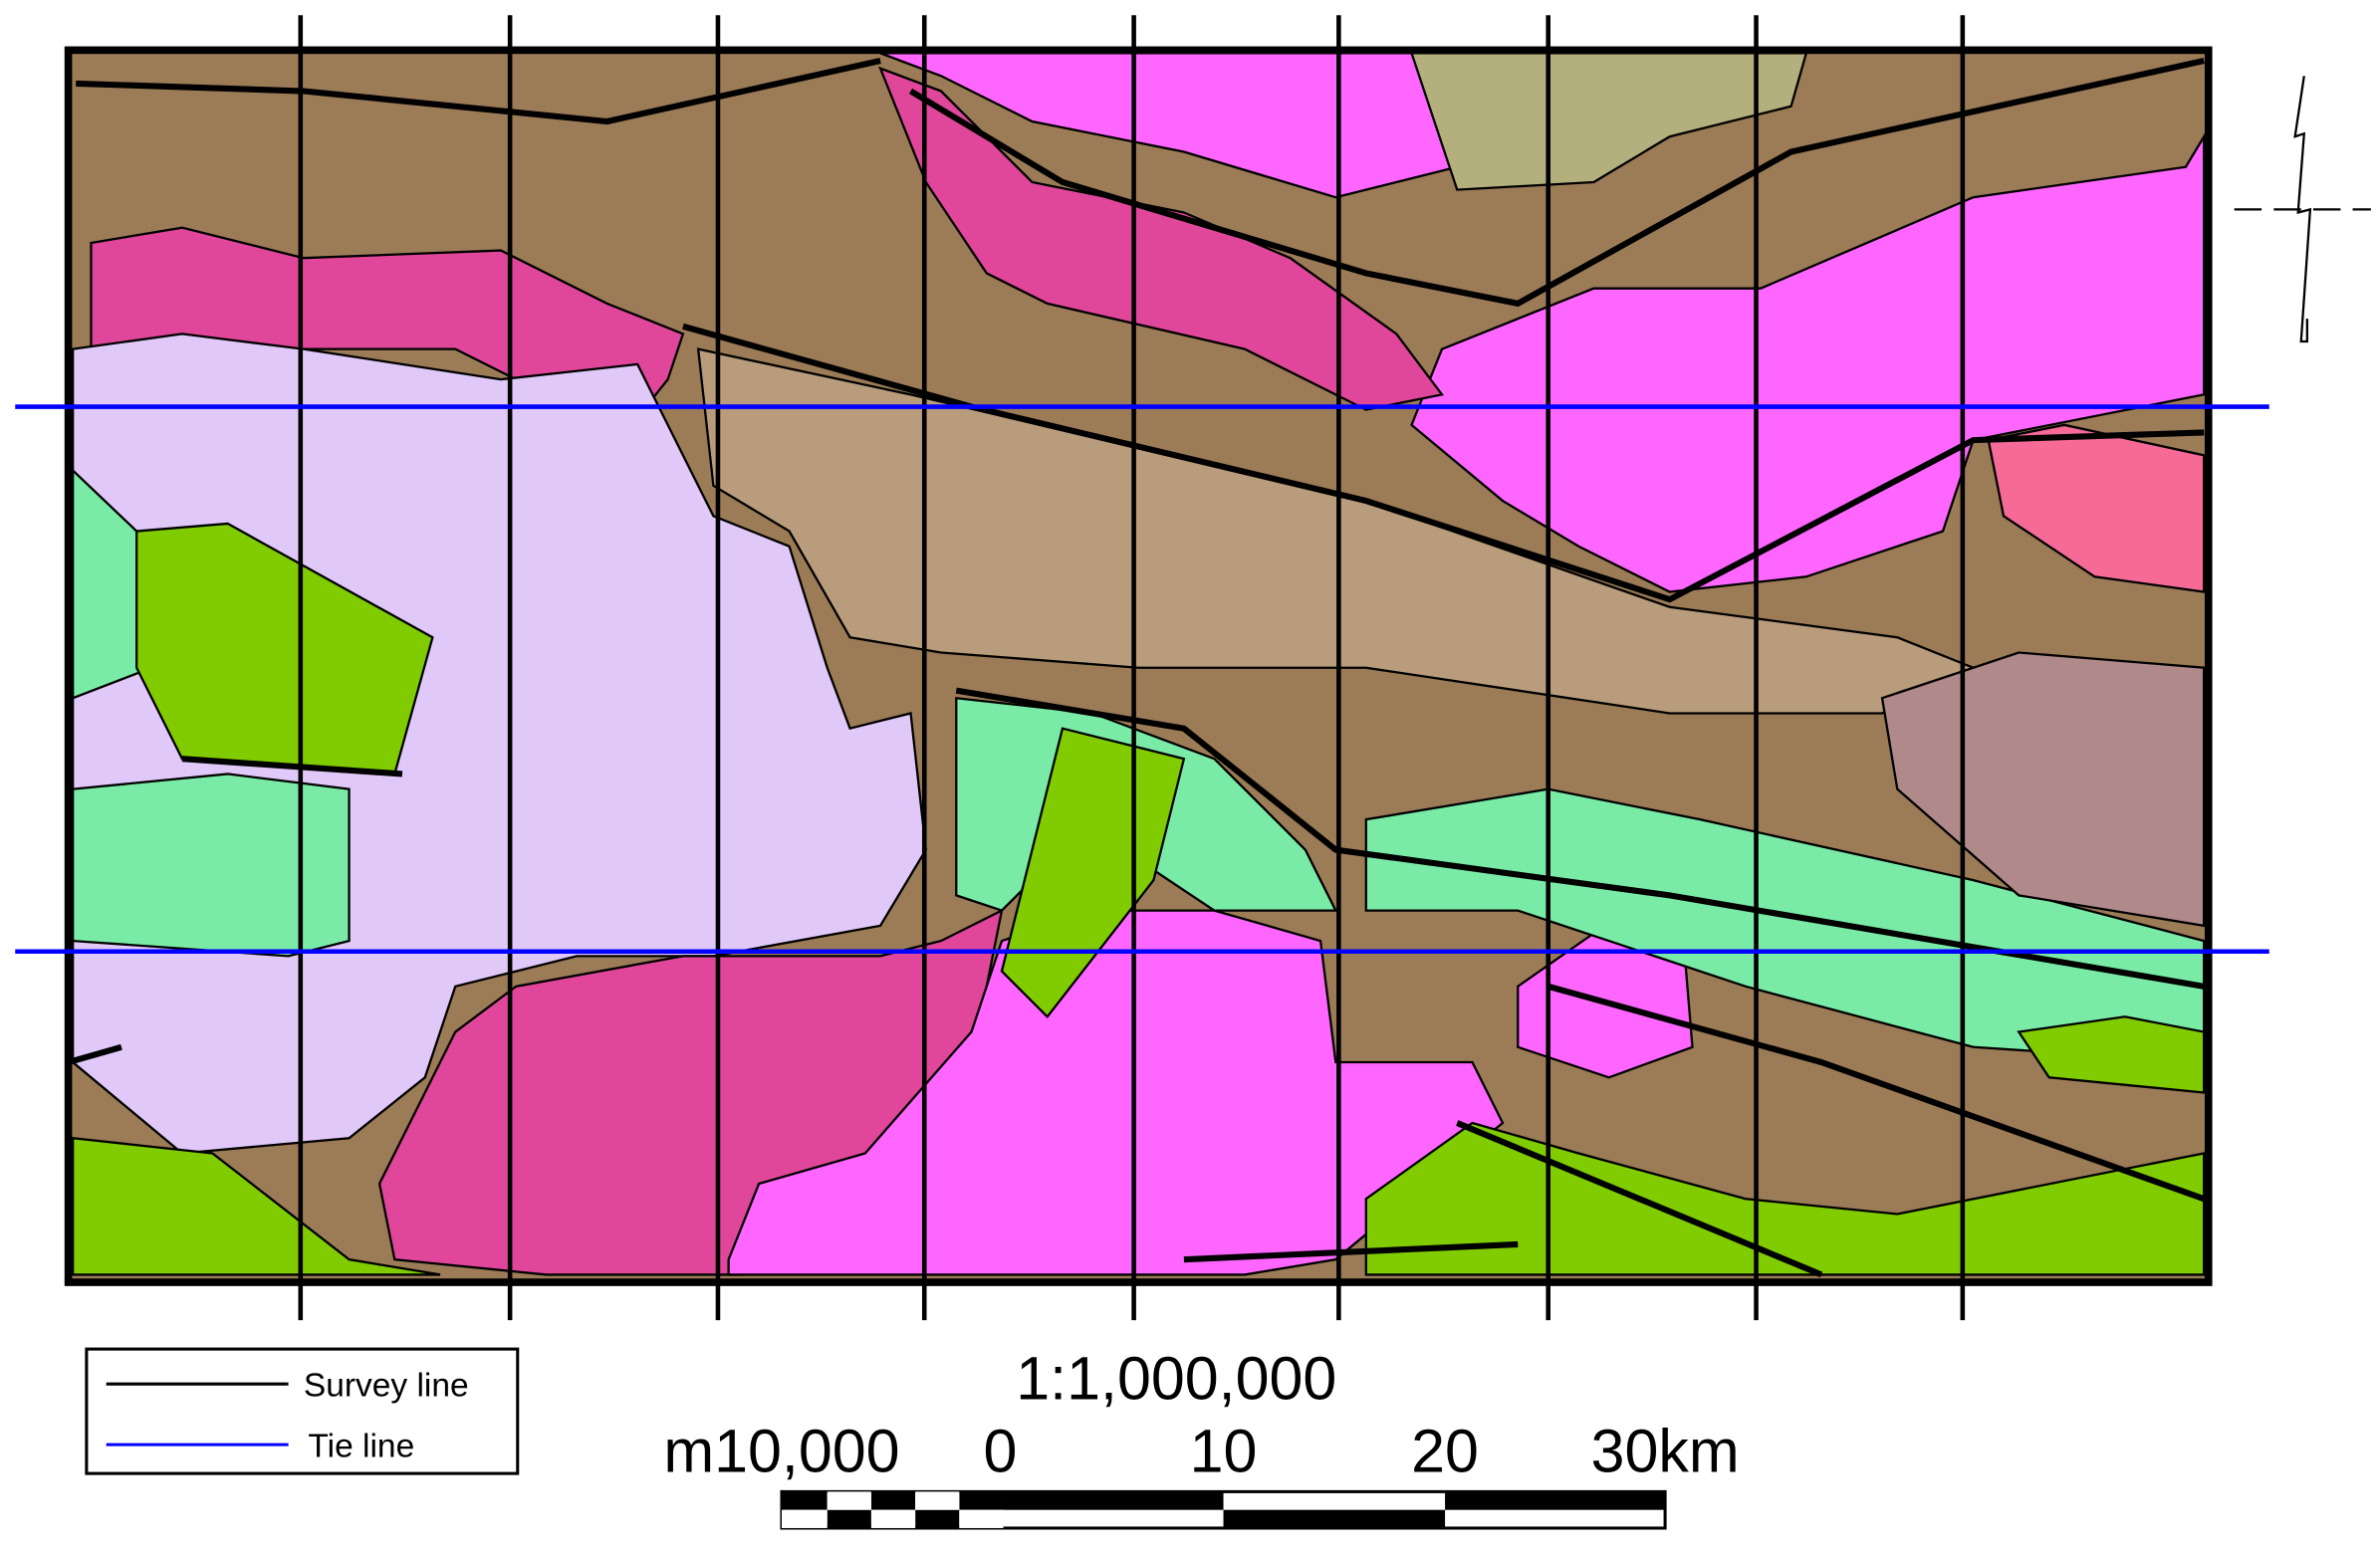  Describe the element at coordinates (361, 1446) in the screenshot. I see `legend-label: Tie line` at that location.